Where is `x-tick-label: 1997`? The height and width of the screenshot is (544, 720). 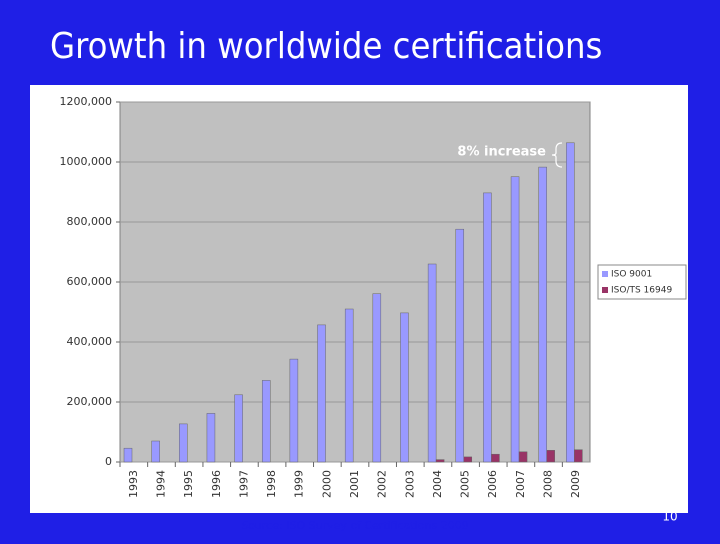
x-tick-label: 1997 is located at coordinates (243, 484).